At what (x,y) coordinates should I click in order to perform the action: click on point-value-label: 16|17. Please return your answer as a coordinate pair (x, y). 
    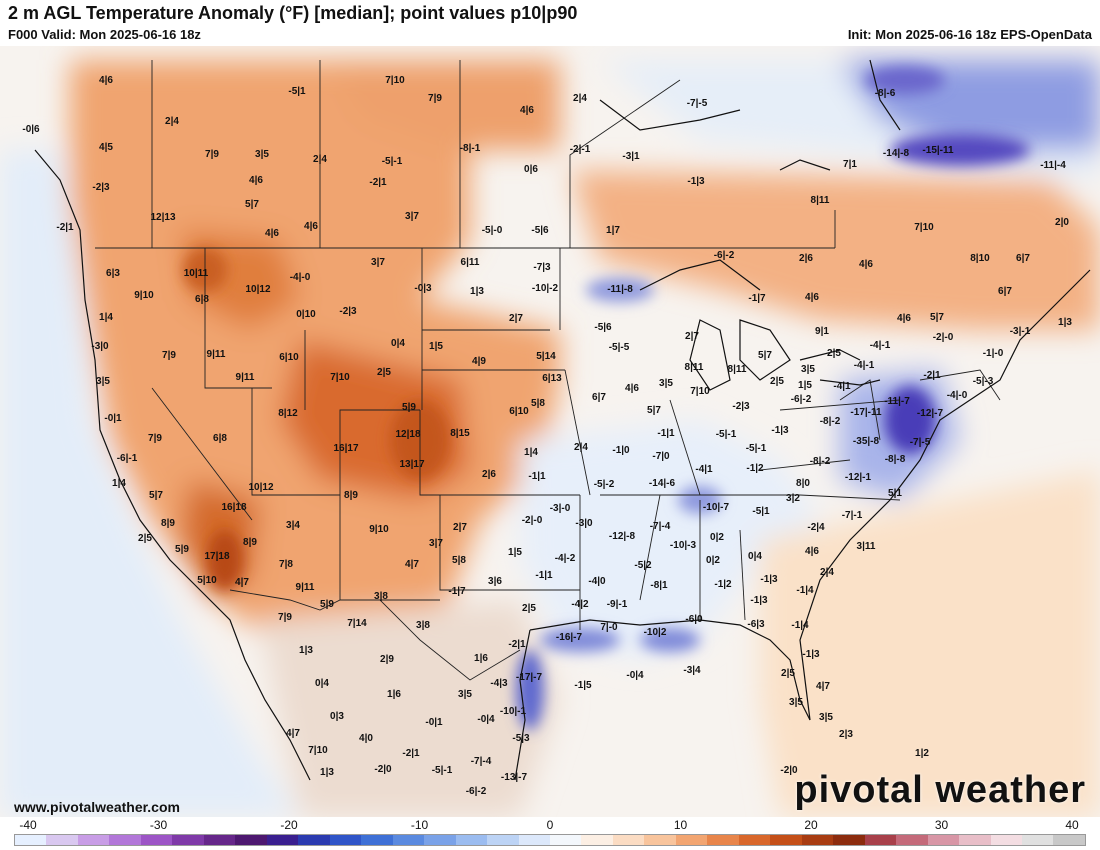
    Looking at the image, I should click on (345, 448).